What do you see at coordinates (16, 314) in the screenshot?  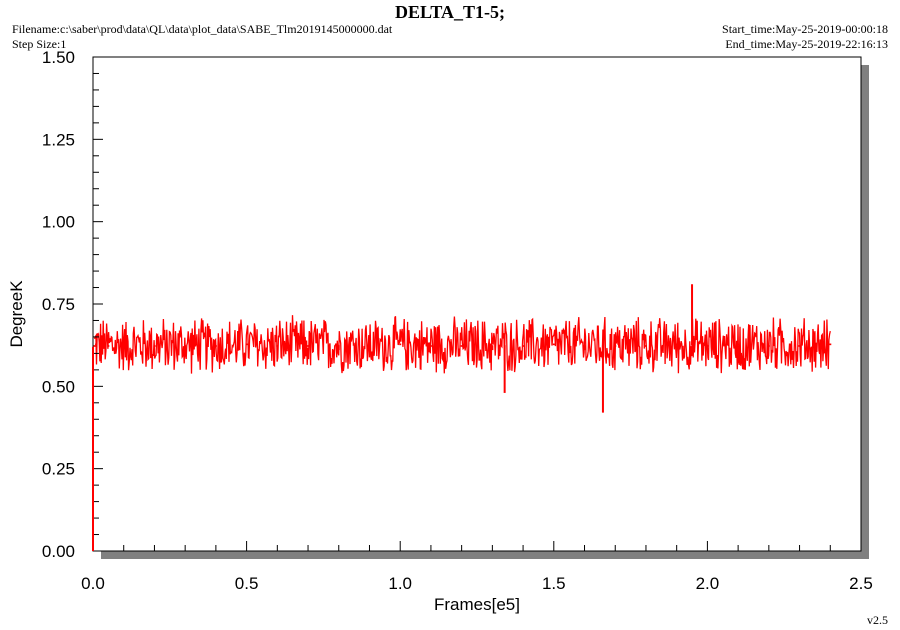 I see `y-axis-label: DegreeK` at bounding box center [16, 314].